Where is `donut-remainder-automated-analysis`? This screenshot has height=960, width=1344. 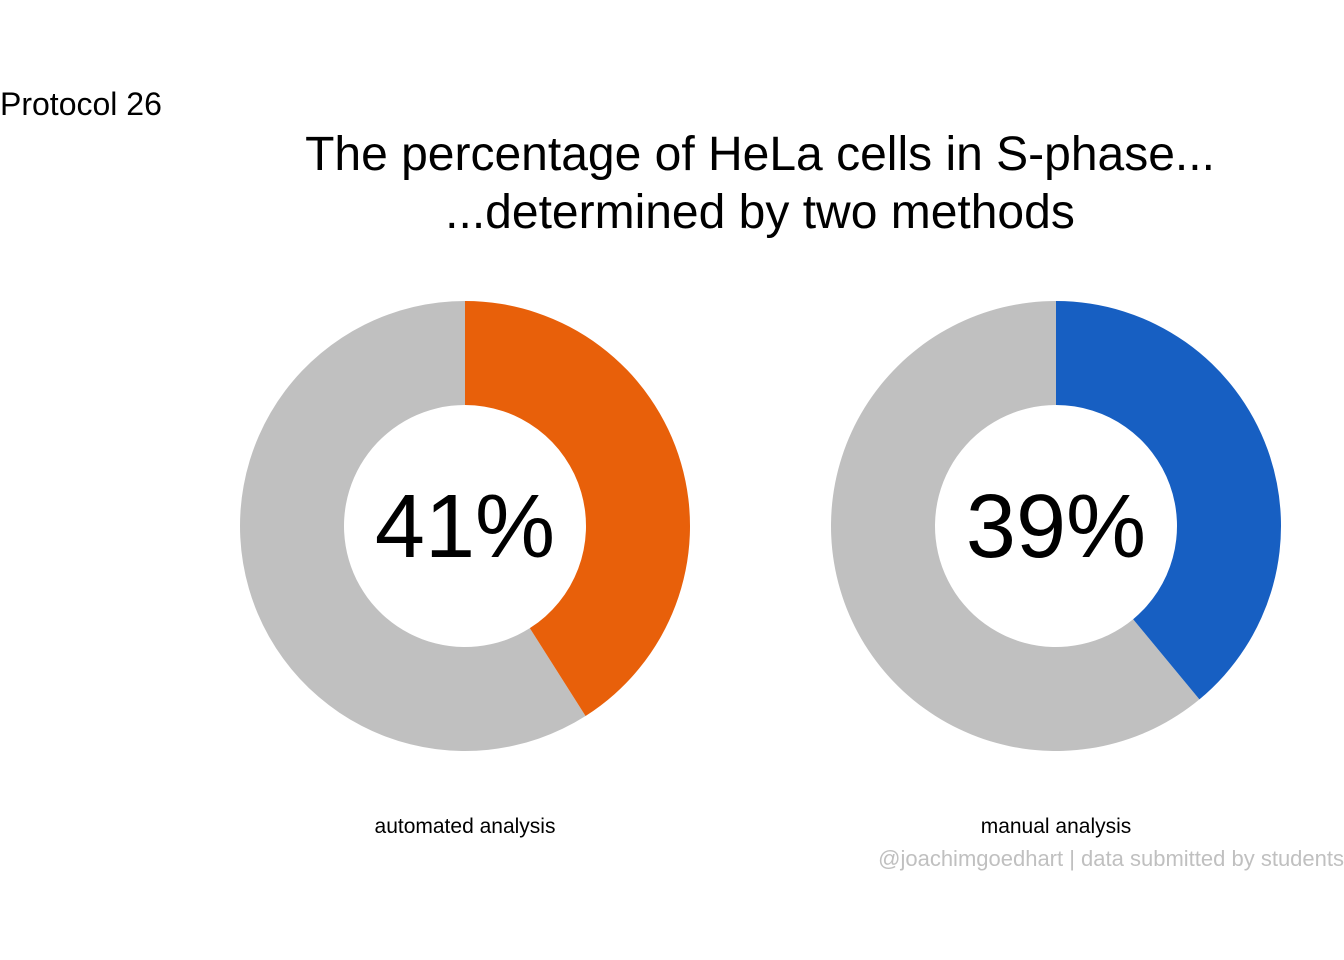
donut-remainder-automated-analysis is located at coordinates (412, 526).